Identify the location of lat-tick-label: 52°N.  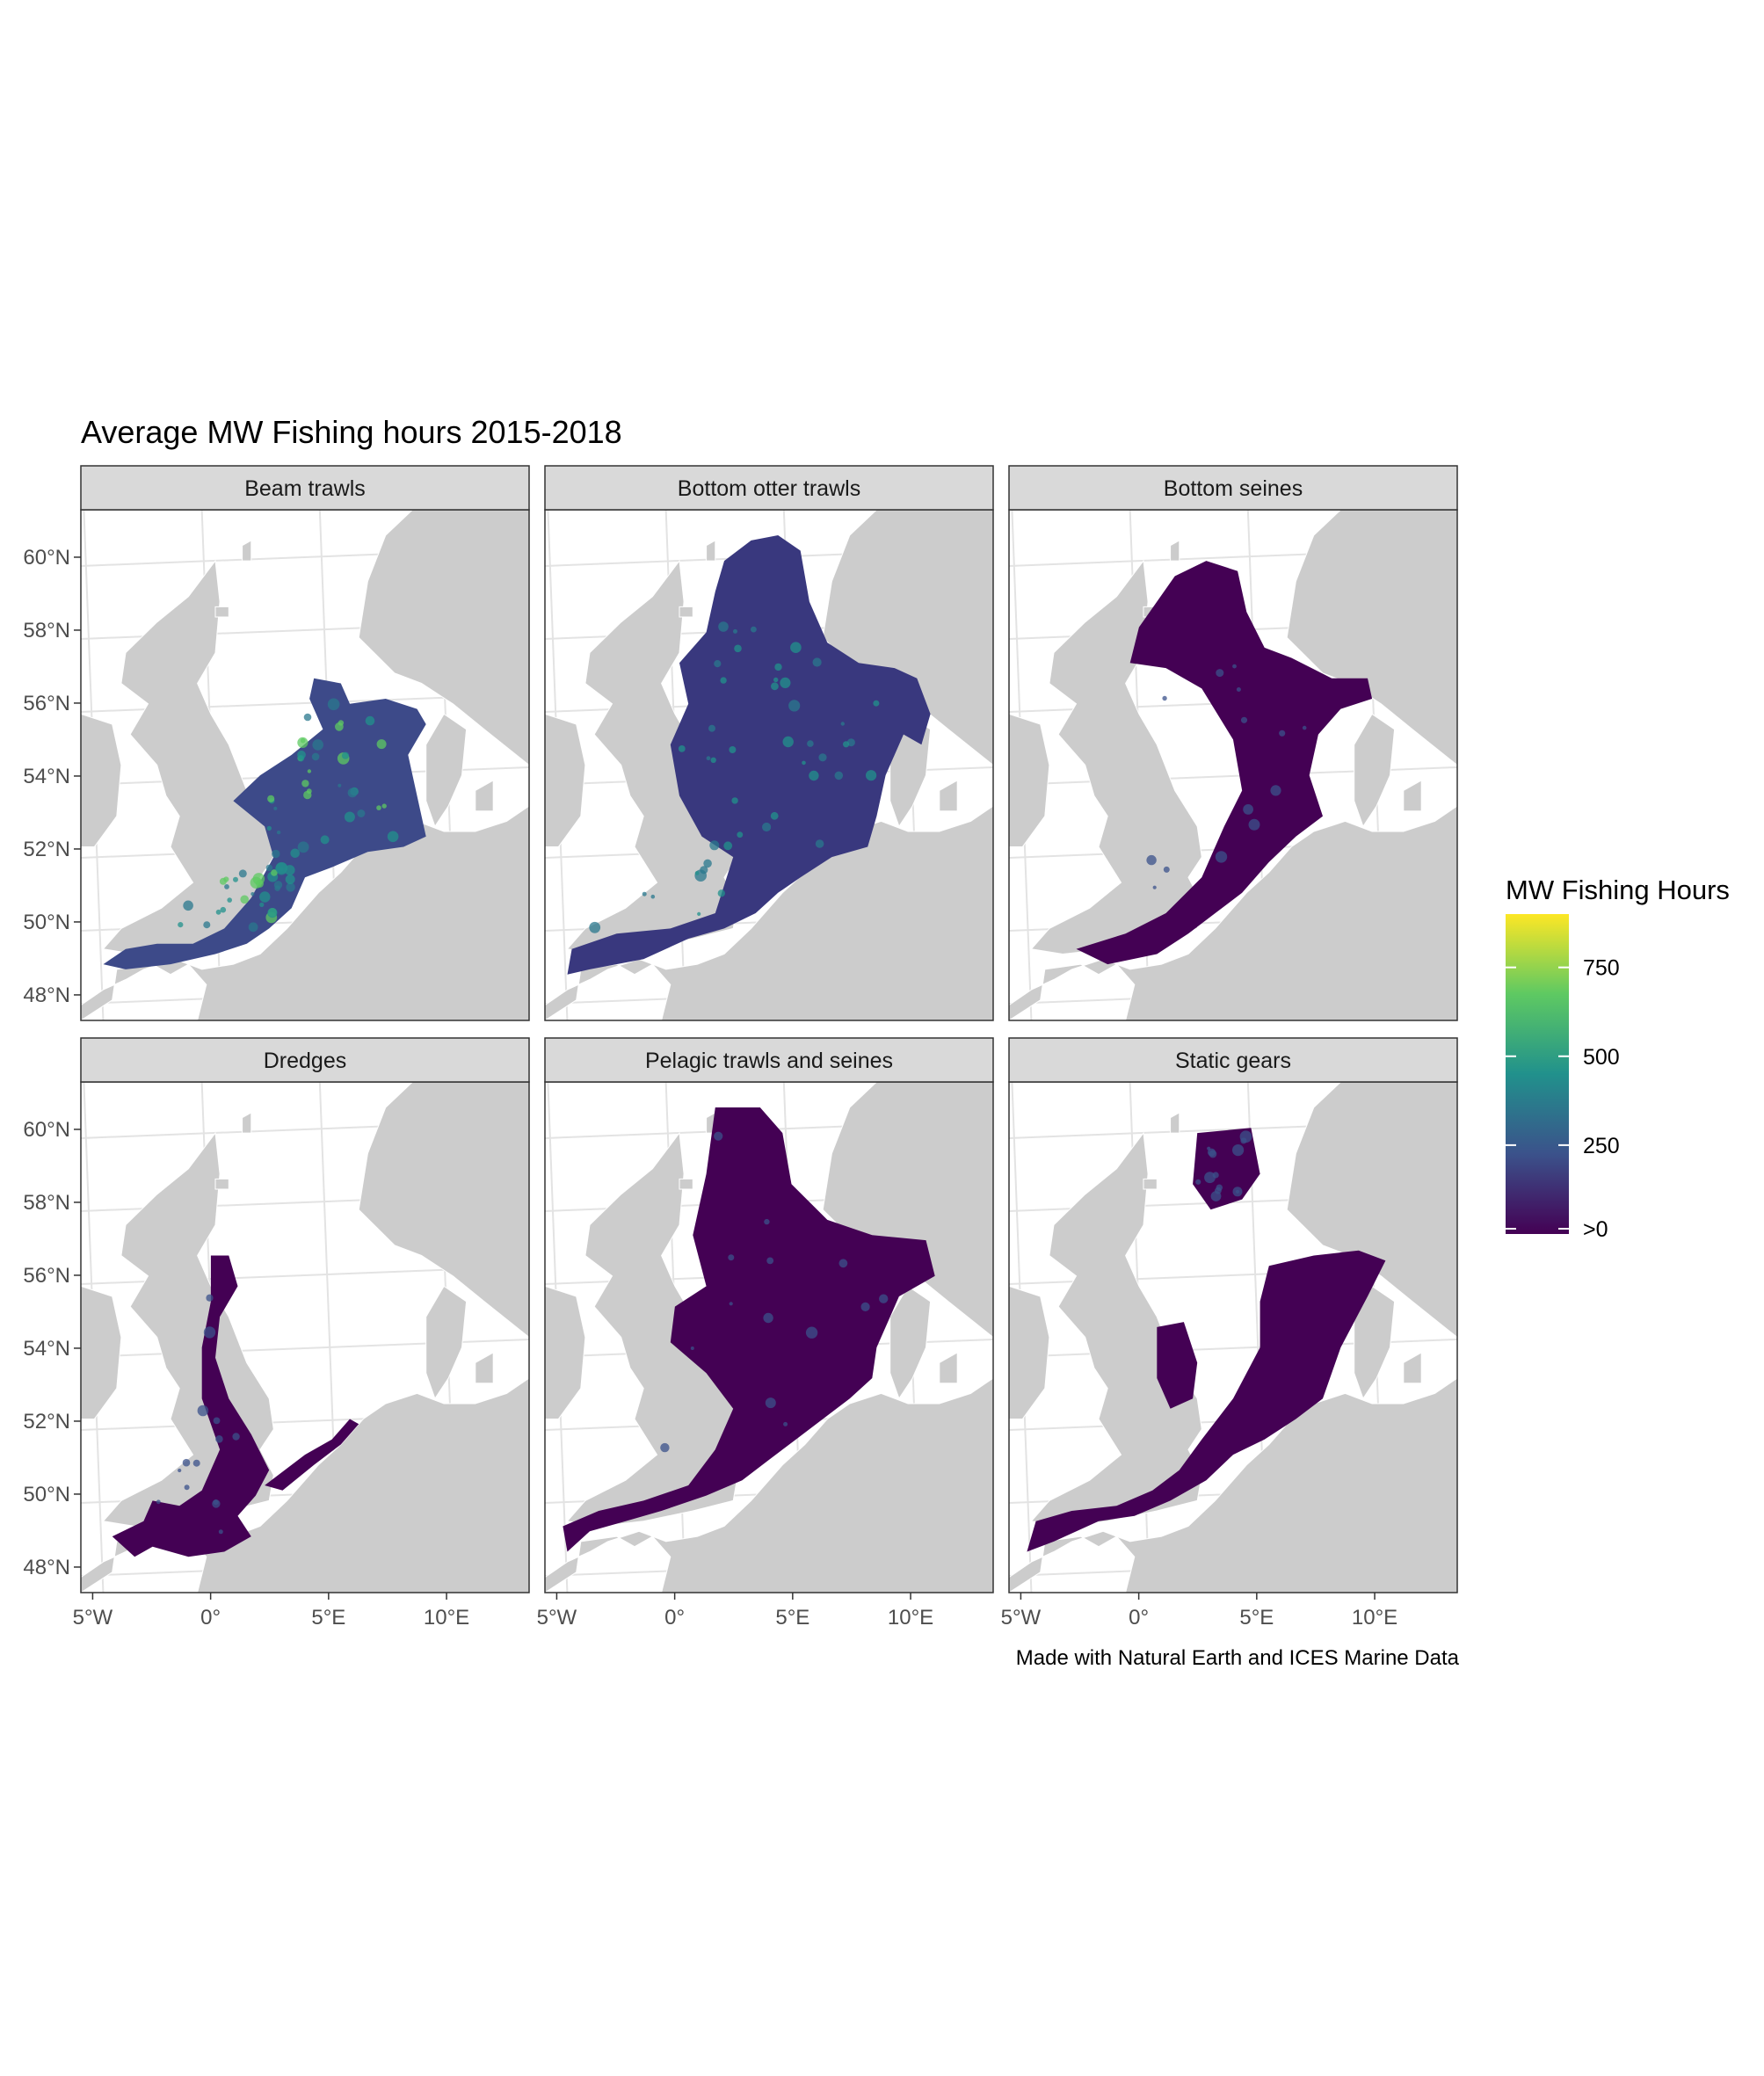
(46, 849).